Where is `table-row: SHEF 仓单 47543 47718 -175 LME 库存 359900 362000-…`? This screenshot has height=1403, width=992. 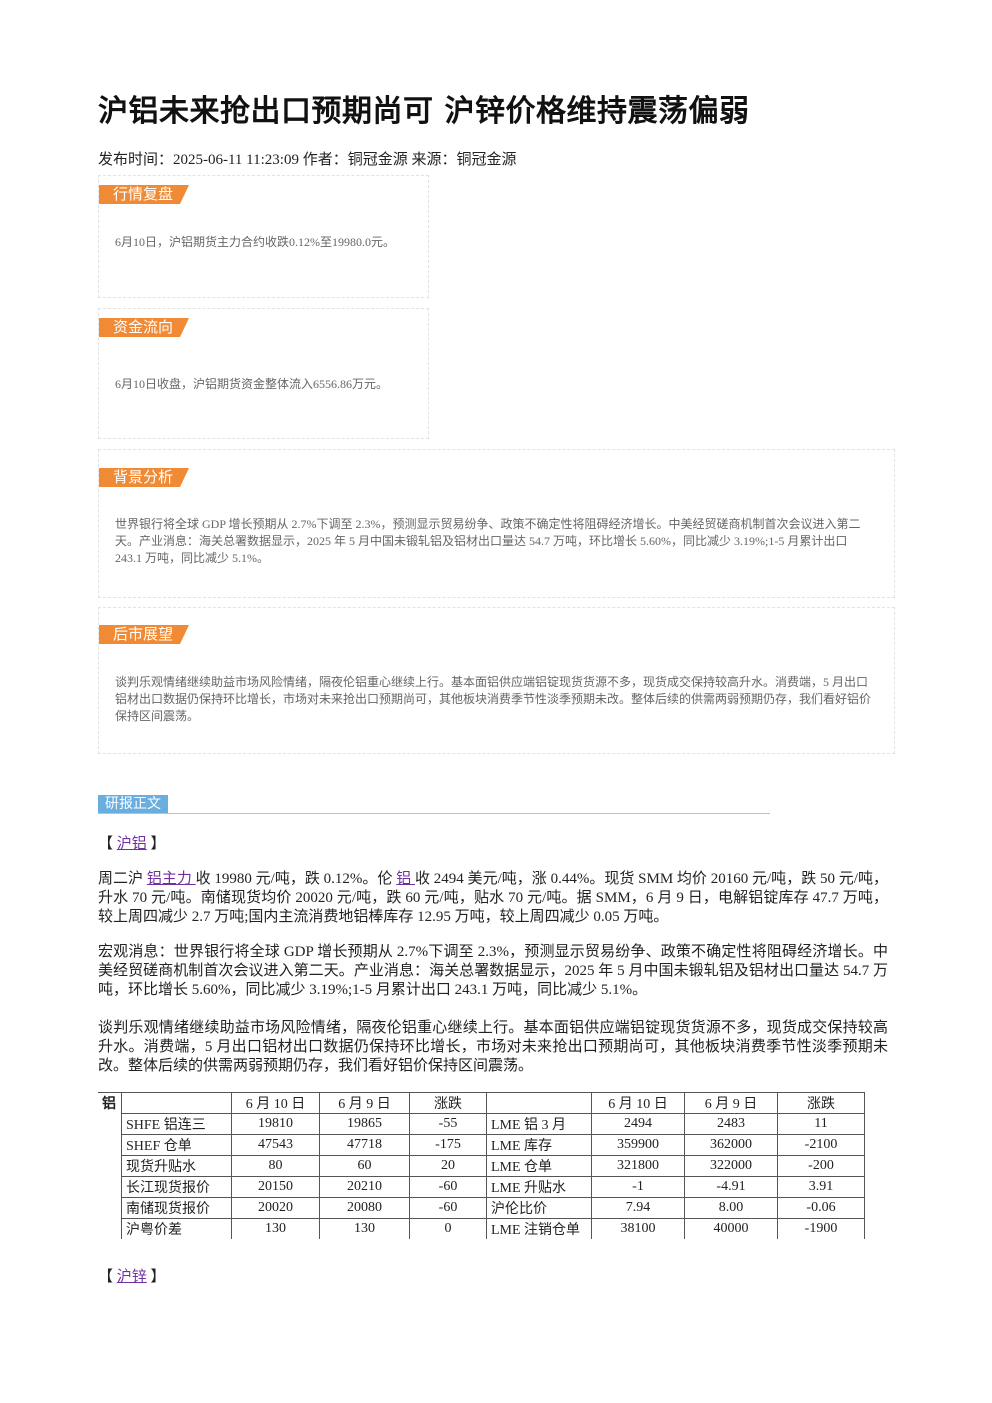 table-row: SHEF 仓单 47543 47718 -175 LME 库存 359900 362000-… is located at coordinates (481, 1145).